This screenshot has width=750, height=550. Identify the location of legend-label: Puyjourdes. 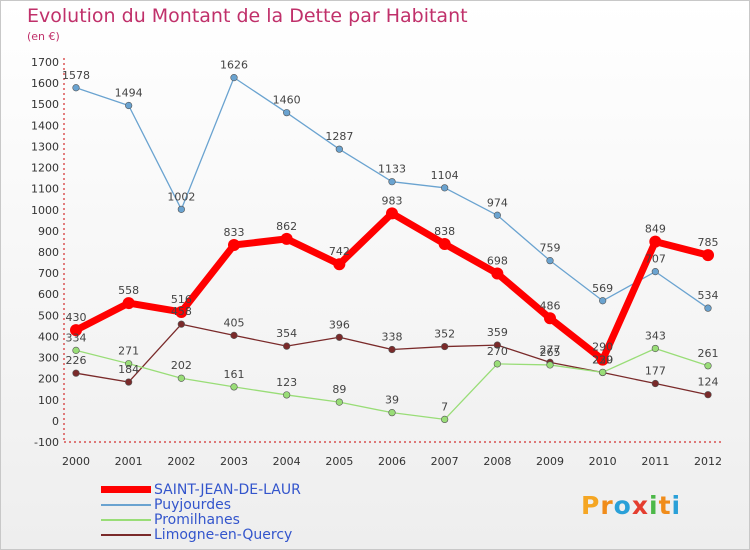
(192, 505).